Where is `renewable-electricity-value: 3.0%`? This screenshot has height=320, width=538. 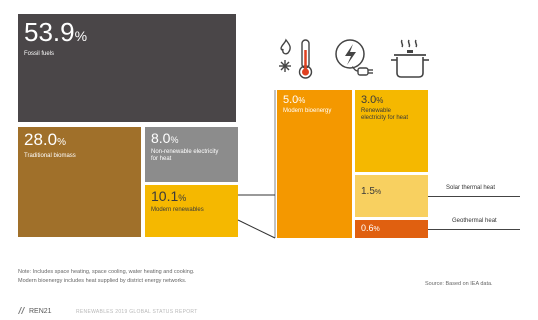
renewable-electricity-value: 3.0% is located at coordinates (372, 100).